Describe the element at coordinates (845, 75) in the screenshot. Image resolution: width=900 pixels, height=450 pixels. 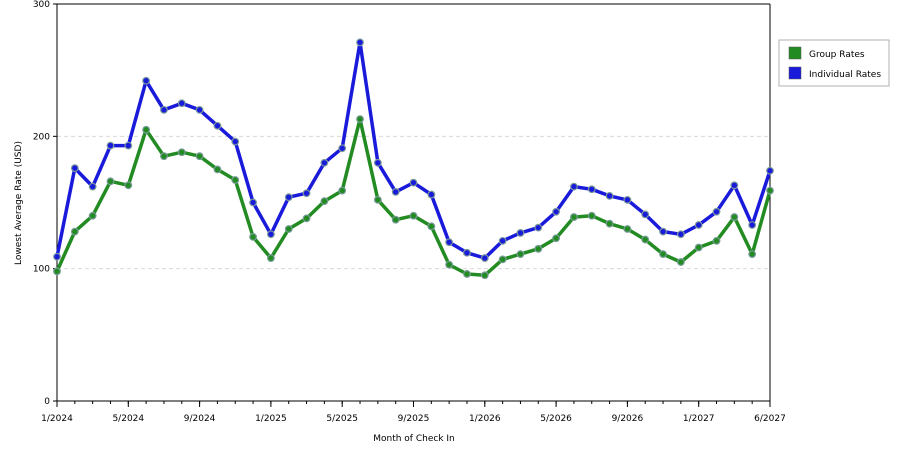
I see `legend-label-individual-rates: Individual Rates` at that location.